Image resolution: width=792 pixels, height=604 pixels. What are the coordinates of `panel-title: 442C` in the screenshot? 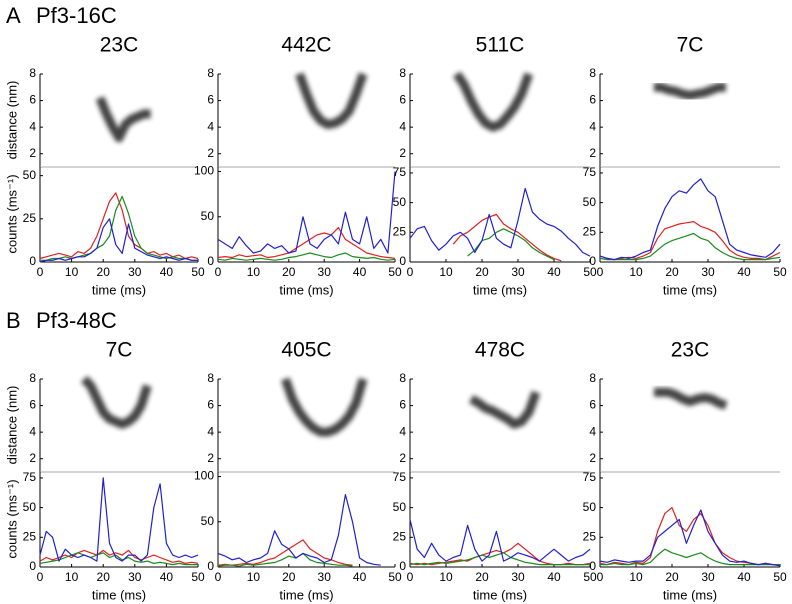 It's located at (306, 45).